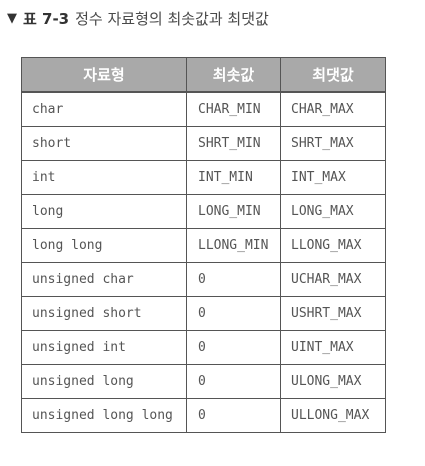 Image resolution: width=425 pixels, height=466 pixels. What do you see at coordinates (233, 211) in the screenshot?
I see `cell-min: LONG_MIN` at bounding box center [233, 211].